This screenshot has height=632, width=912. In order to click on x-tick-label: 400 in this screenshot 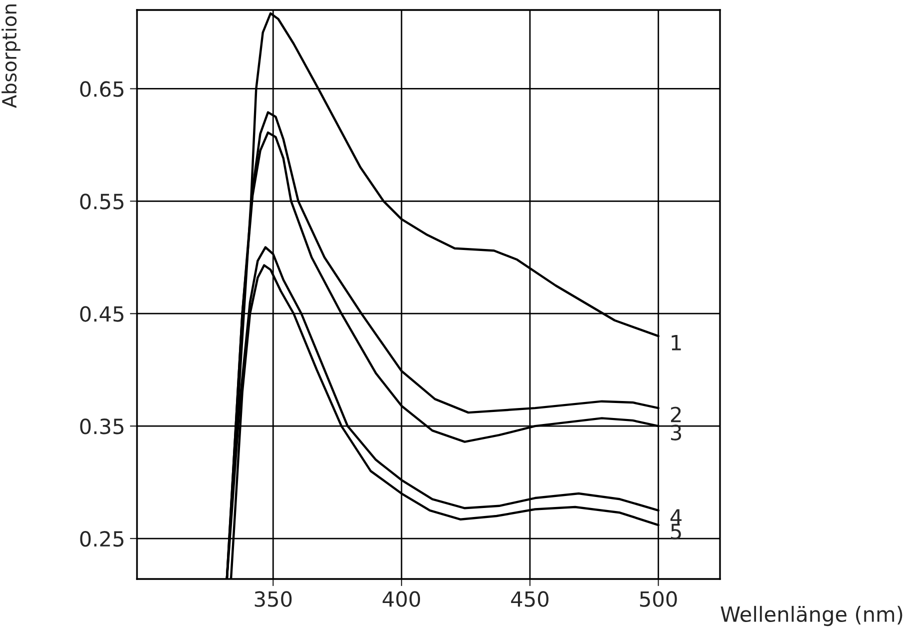, I will do `click(401, 599)`.